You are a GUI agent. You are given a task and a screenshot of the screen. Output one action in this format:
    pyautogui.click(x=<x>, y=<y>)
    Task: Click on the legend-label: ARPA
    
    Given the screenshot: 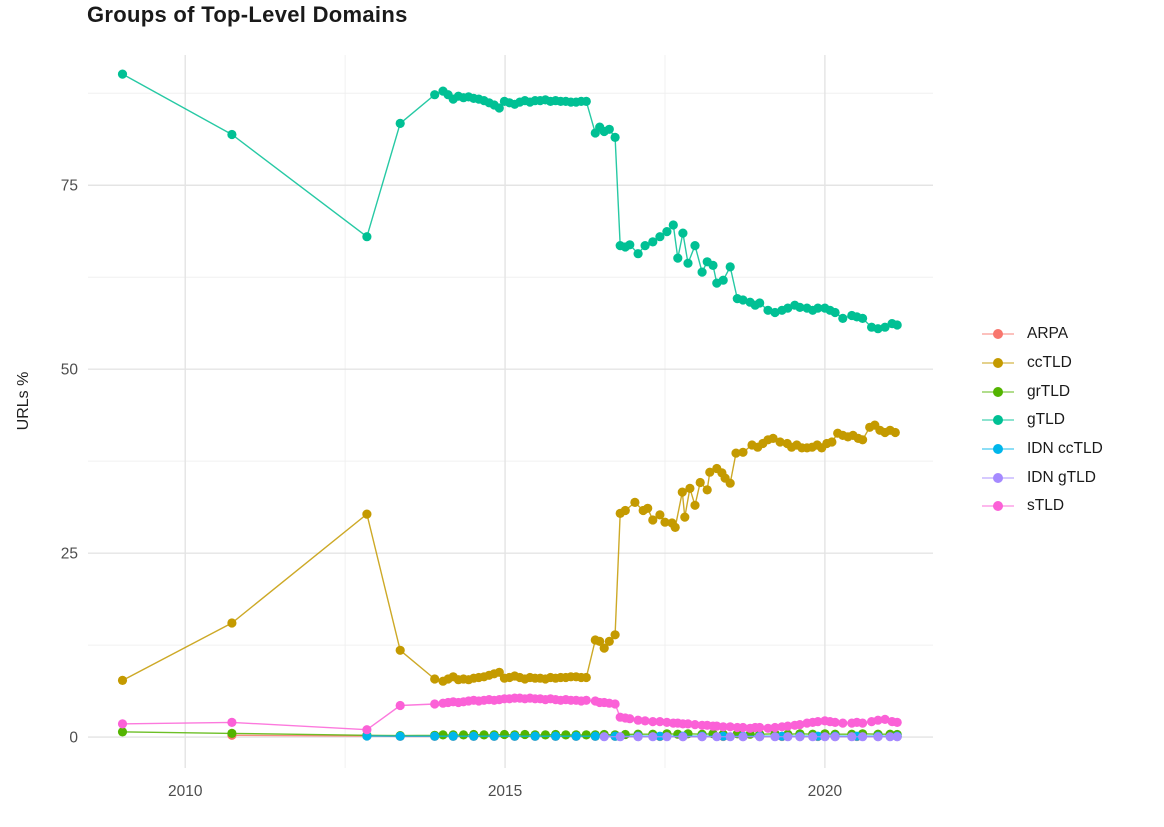 What is the action you would take?
    pyautogui.click(x=1048, y=334)
    